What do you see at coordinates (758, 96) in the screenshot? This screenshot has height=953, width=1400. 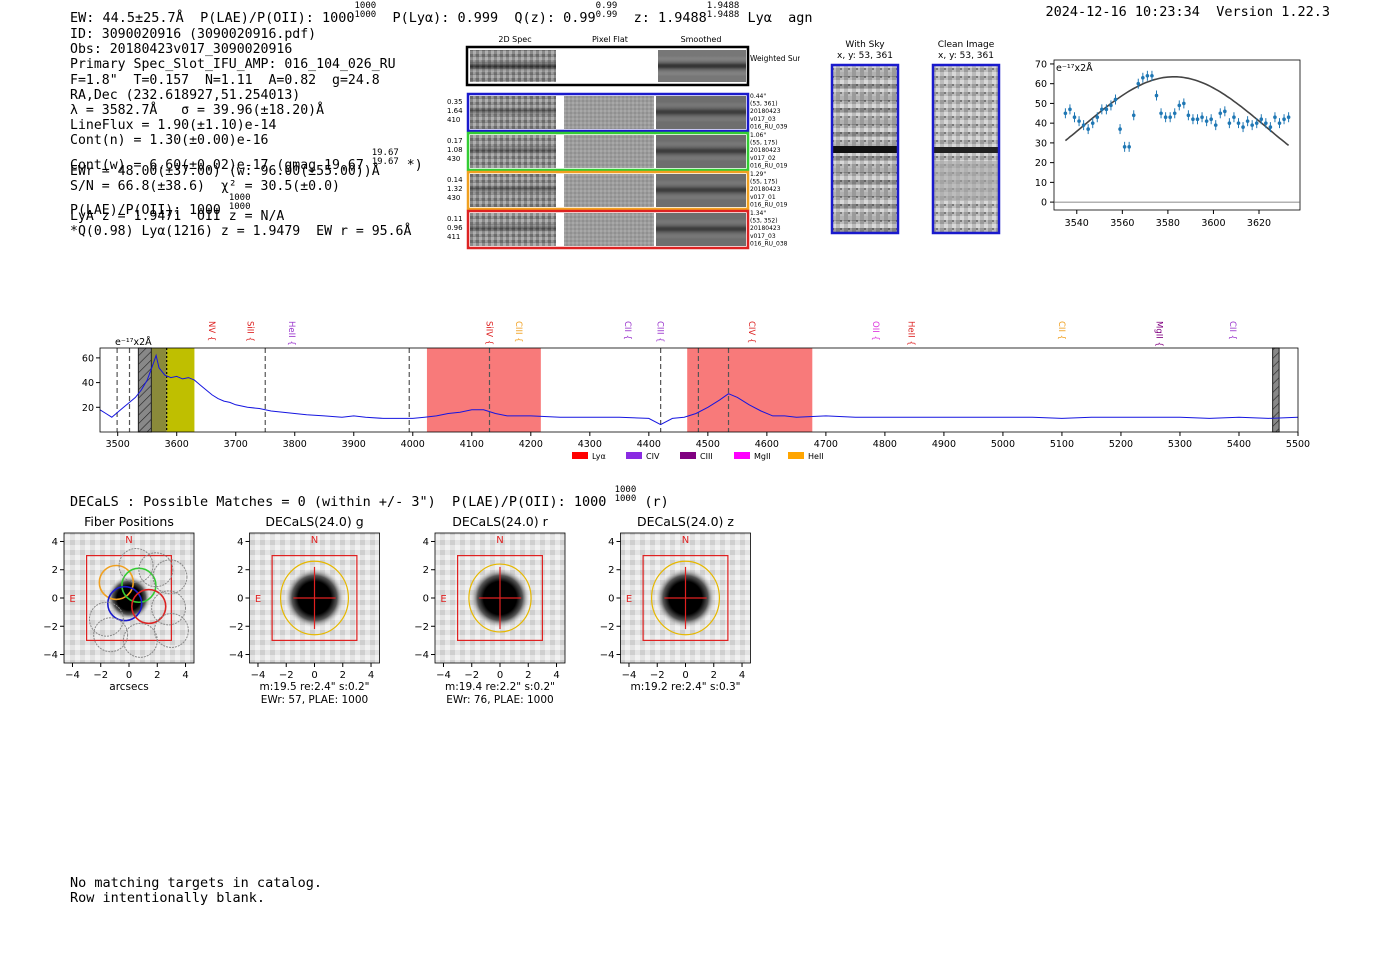 I see `cutout-row-right-0-0: 0.44"` at bounding box center [758, 96].